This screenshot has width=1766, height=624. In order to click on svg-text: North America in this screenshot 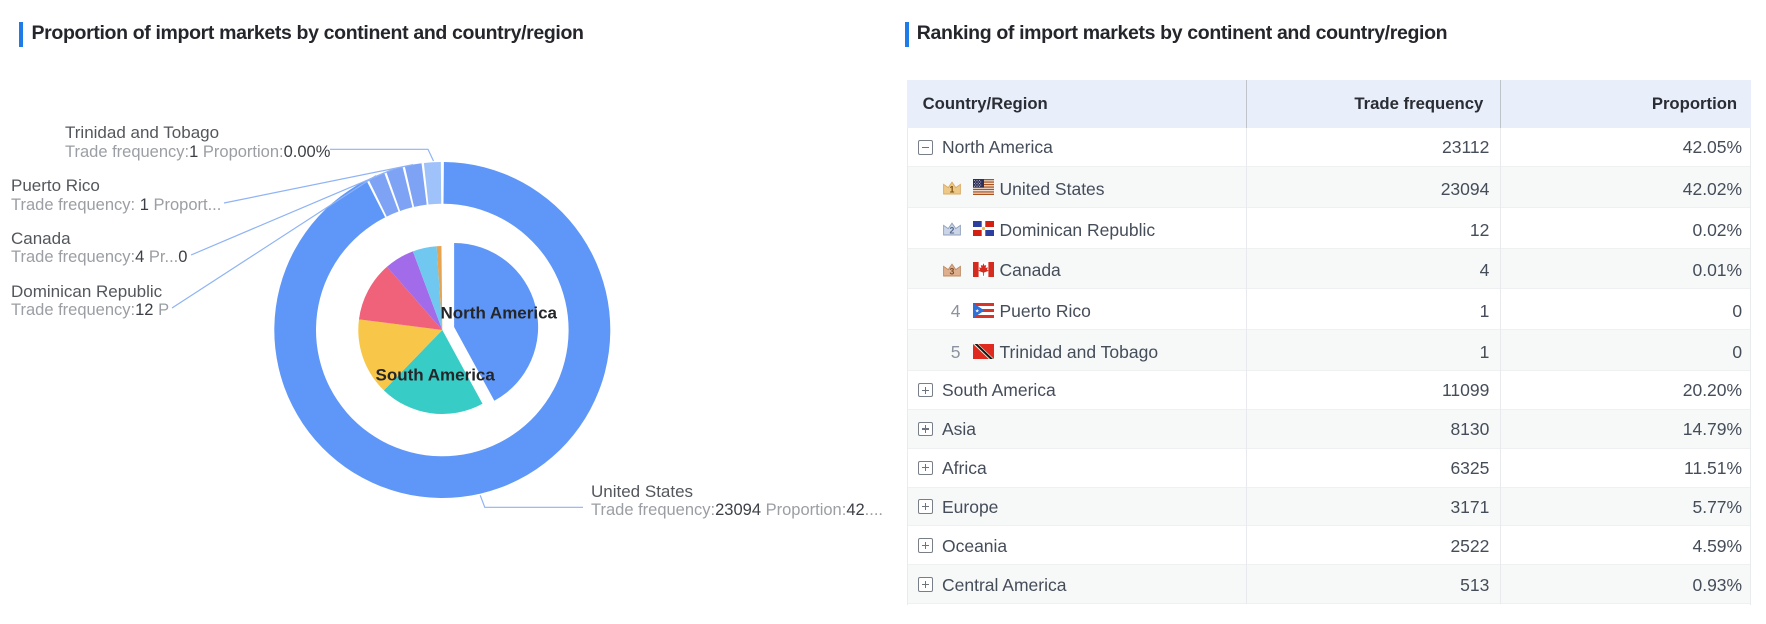, I will do `click(499, 313)`.